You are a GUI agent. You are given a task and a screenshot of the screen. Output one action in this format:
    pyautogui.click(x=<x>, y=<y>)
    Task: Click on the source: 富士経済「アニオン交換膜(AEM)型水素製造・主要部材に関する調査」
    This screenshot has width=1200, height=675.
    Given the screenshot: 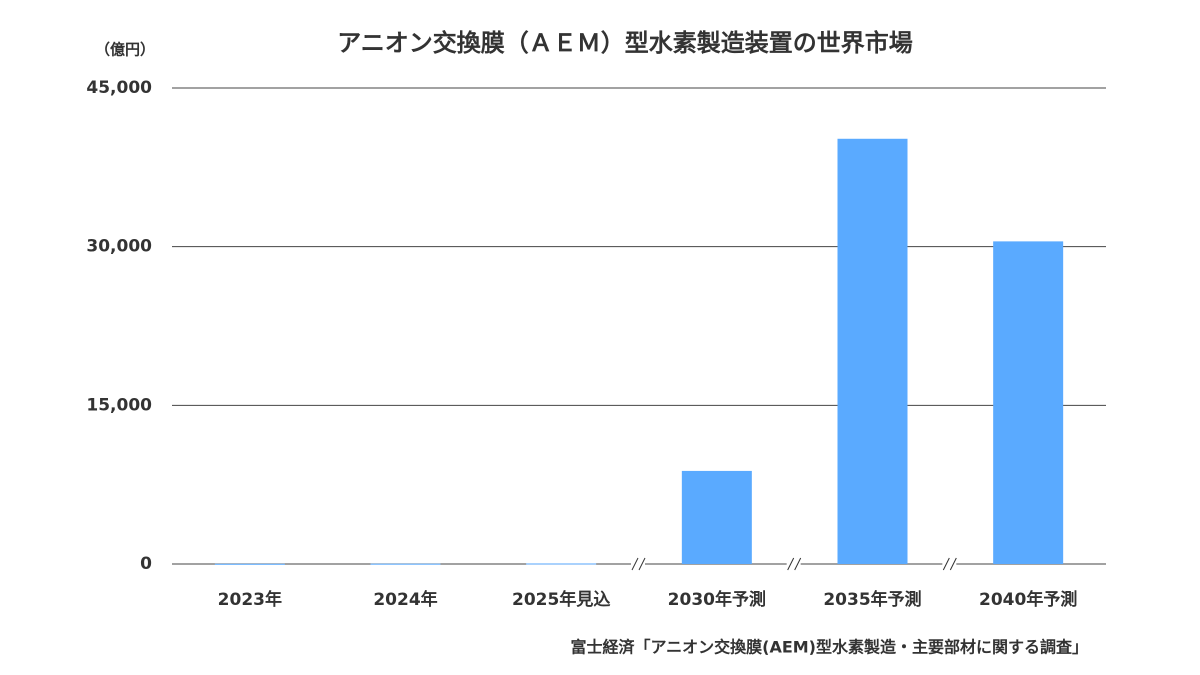 What is the action you would take?
    pyautogui.click(x=829, y=647)
    